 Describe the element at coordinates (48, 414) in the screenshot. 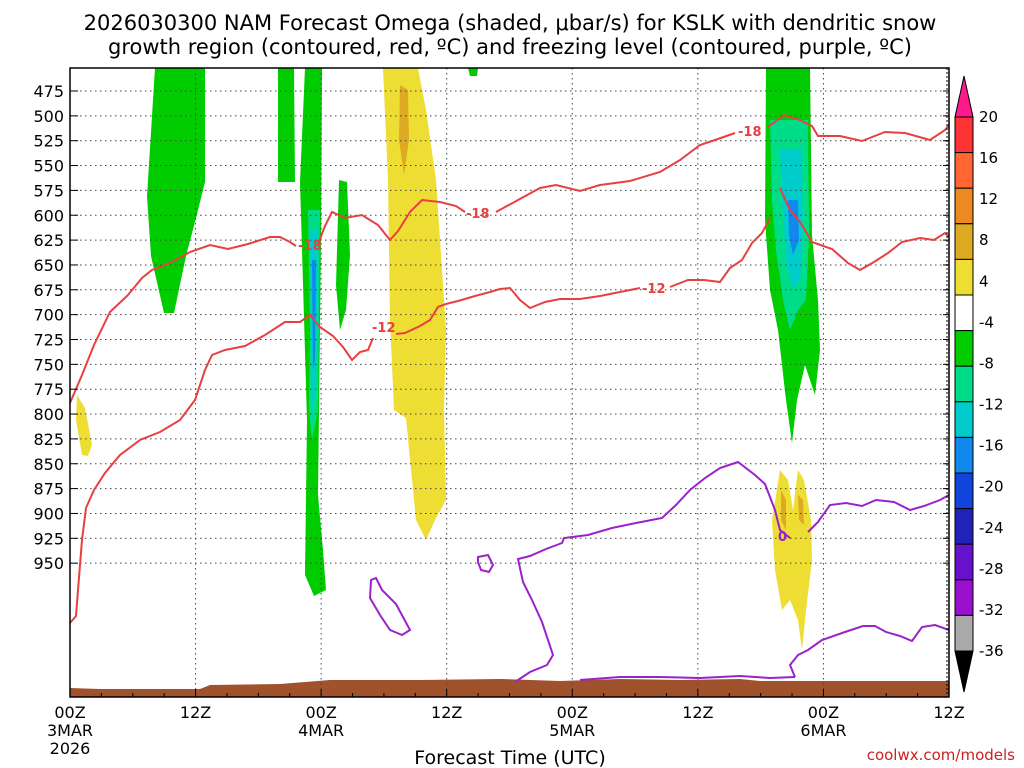

I see `y-tick-label: 800` at that location.